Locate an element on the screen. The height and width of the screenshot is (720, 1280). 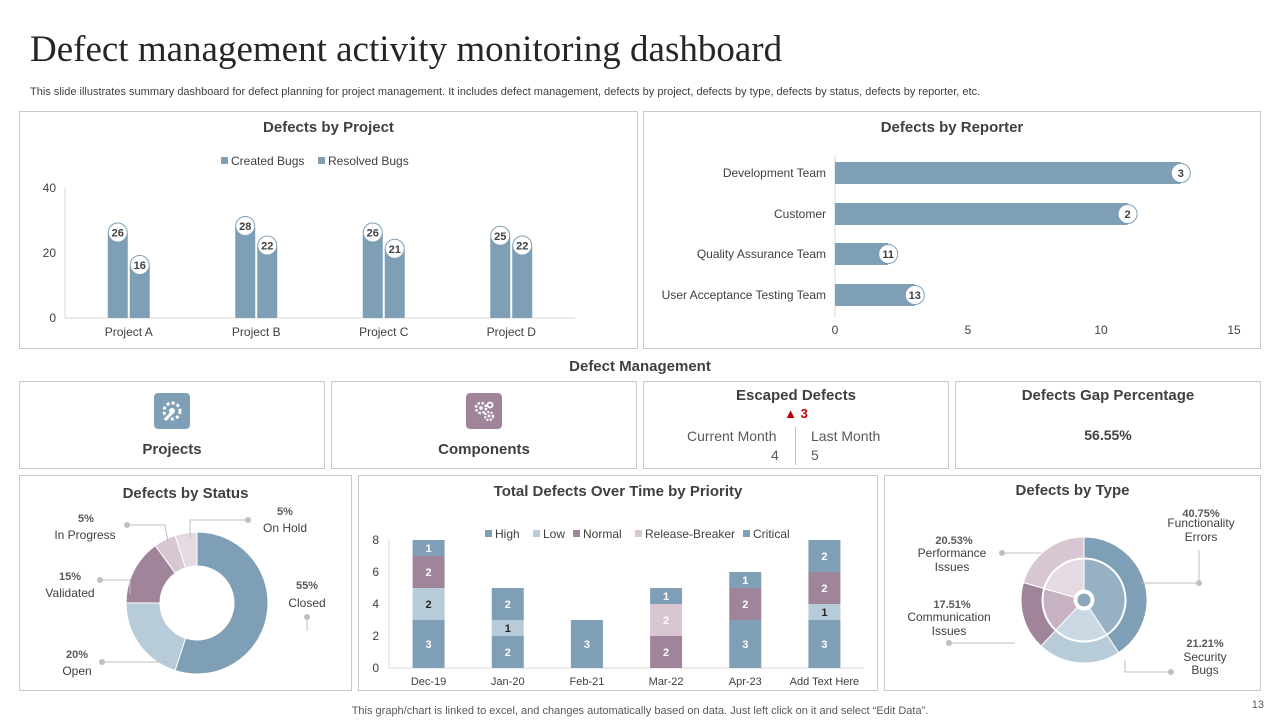
x-tick-label-project-a: Project A is located at coordinates (129, 332).